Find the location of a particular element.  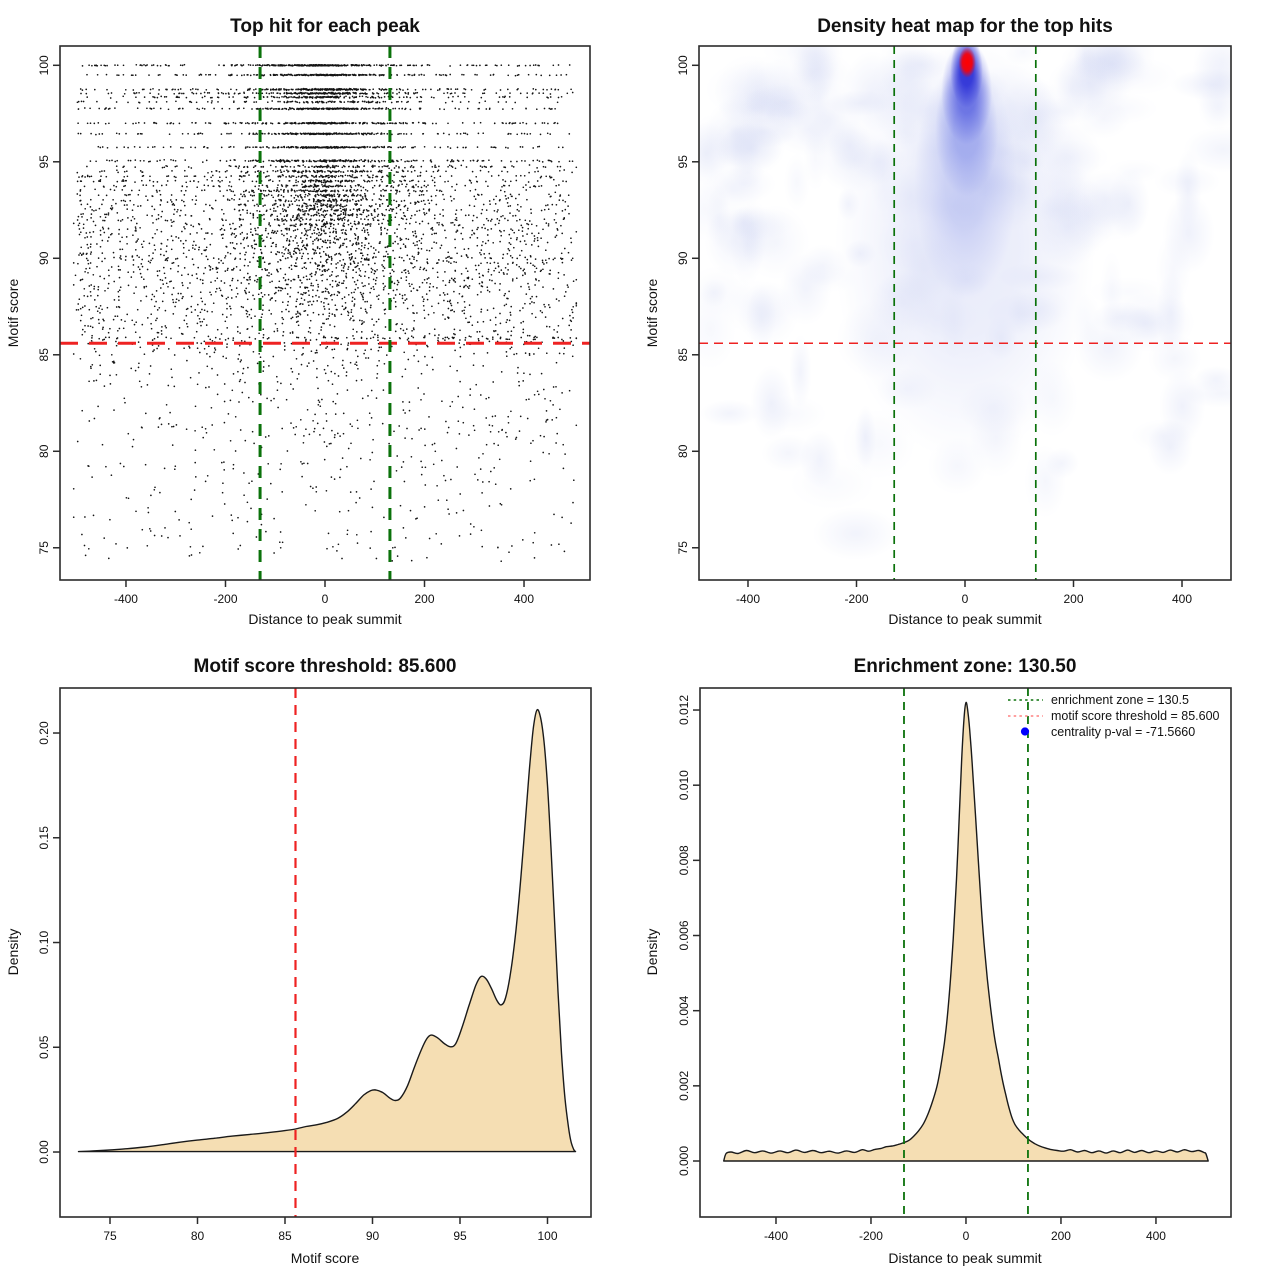

y-tick-label: 0.10 is located at coordinates (44, 943).